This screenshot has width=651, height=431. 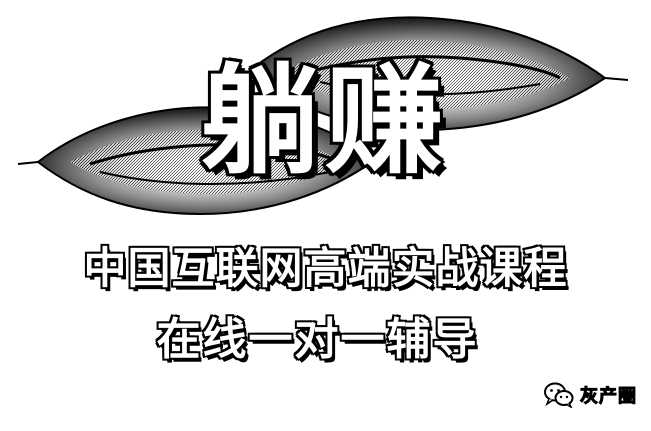 What do you see at coordinates (559, 395) in the screenshot?
I see `wechat-icon` at bounding box center [559, 395].